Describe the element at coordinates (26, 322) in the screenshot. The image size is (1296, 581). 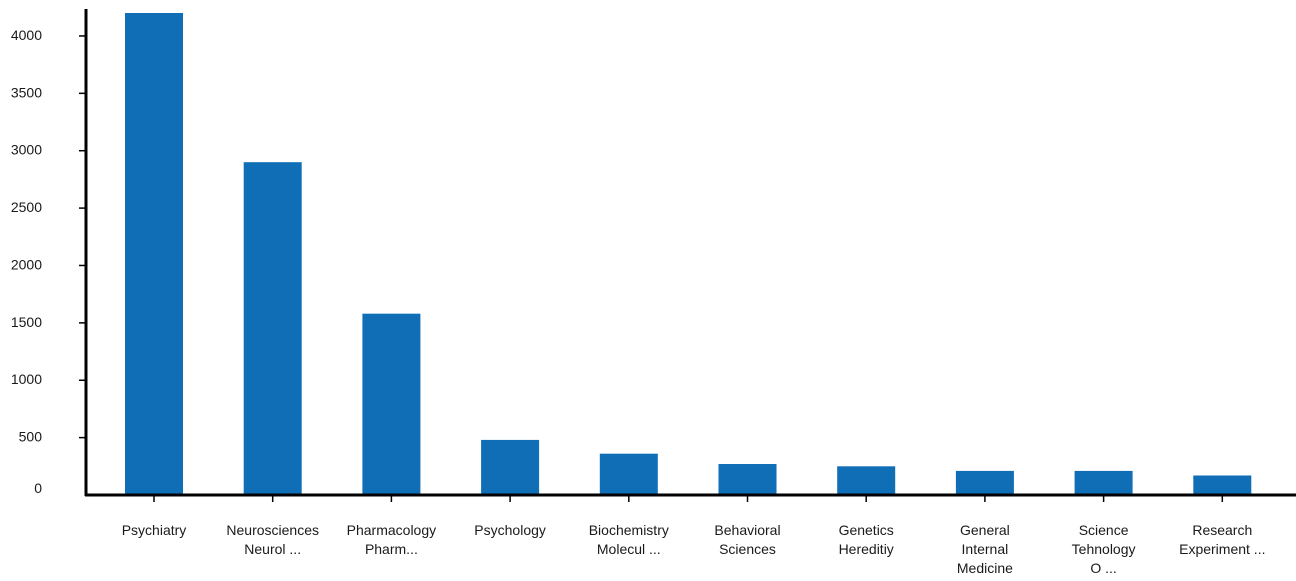
I see `y-tick-label: 1500` at that location.